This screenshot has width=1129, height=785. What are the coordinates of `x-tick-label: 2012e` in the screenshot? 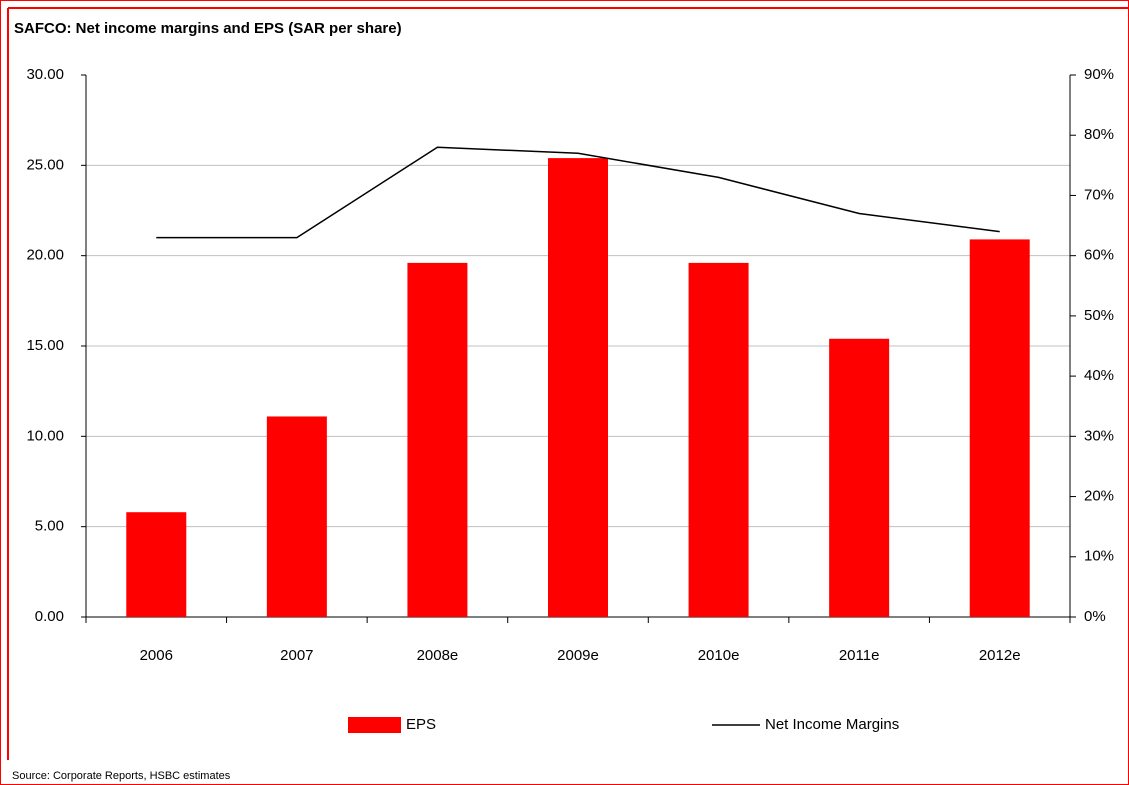 It's located at (1000, 655).